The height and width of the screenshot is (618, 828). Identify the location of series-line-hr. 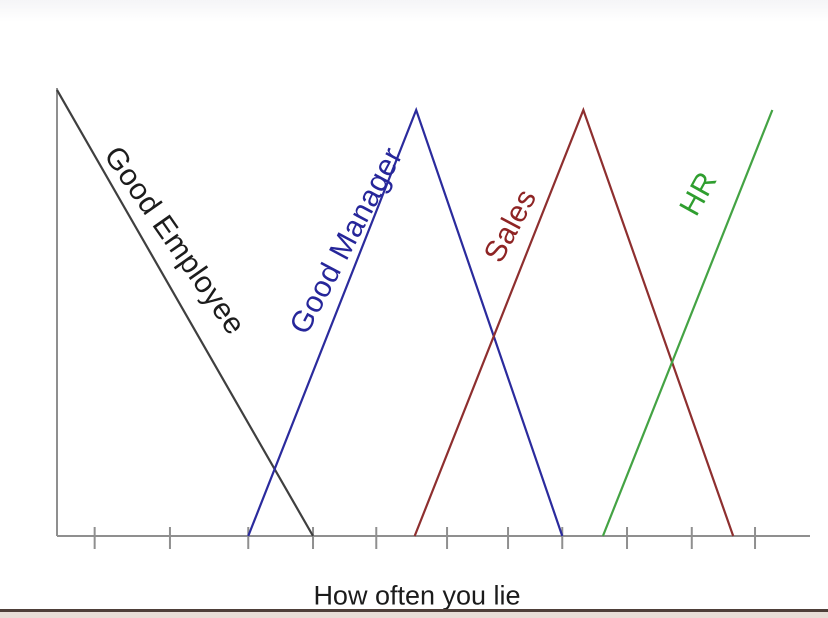
(687, 323).